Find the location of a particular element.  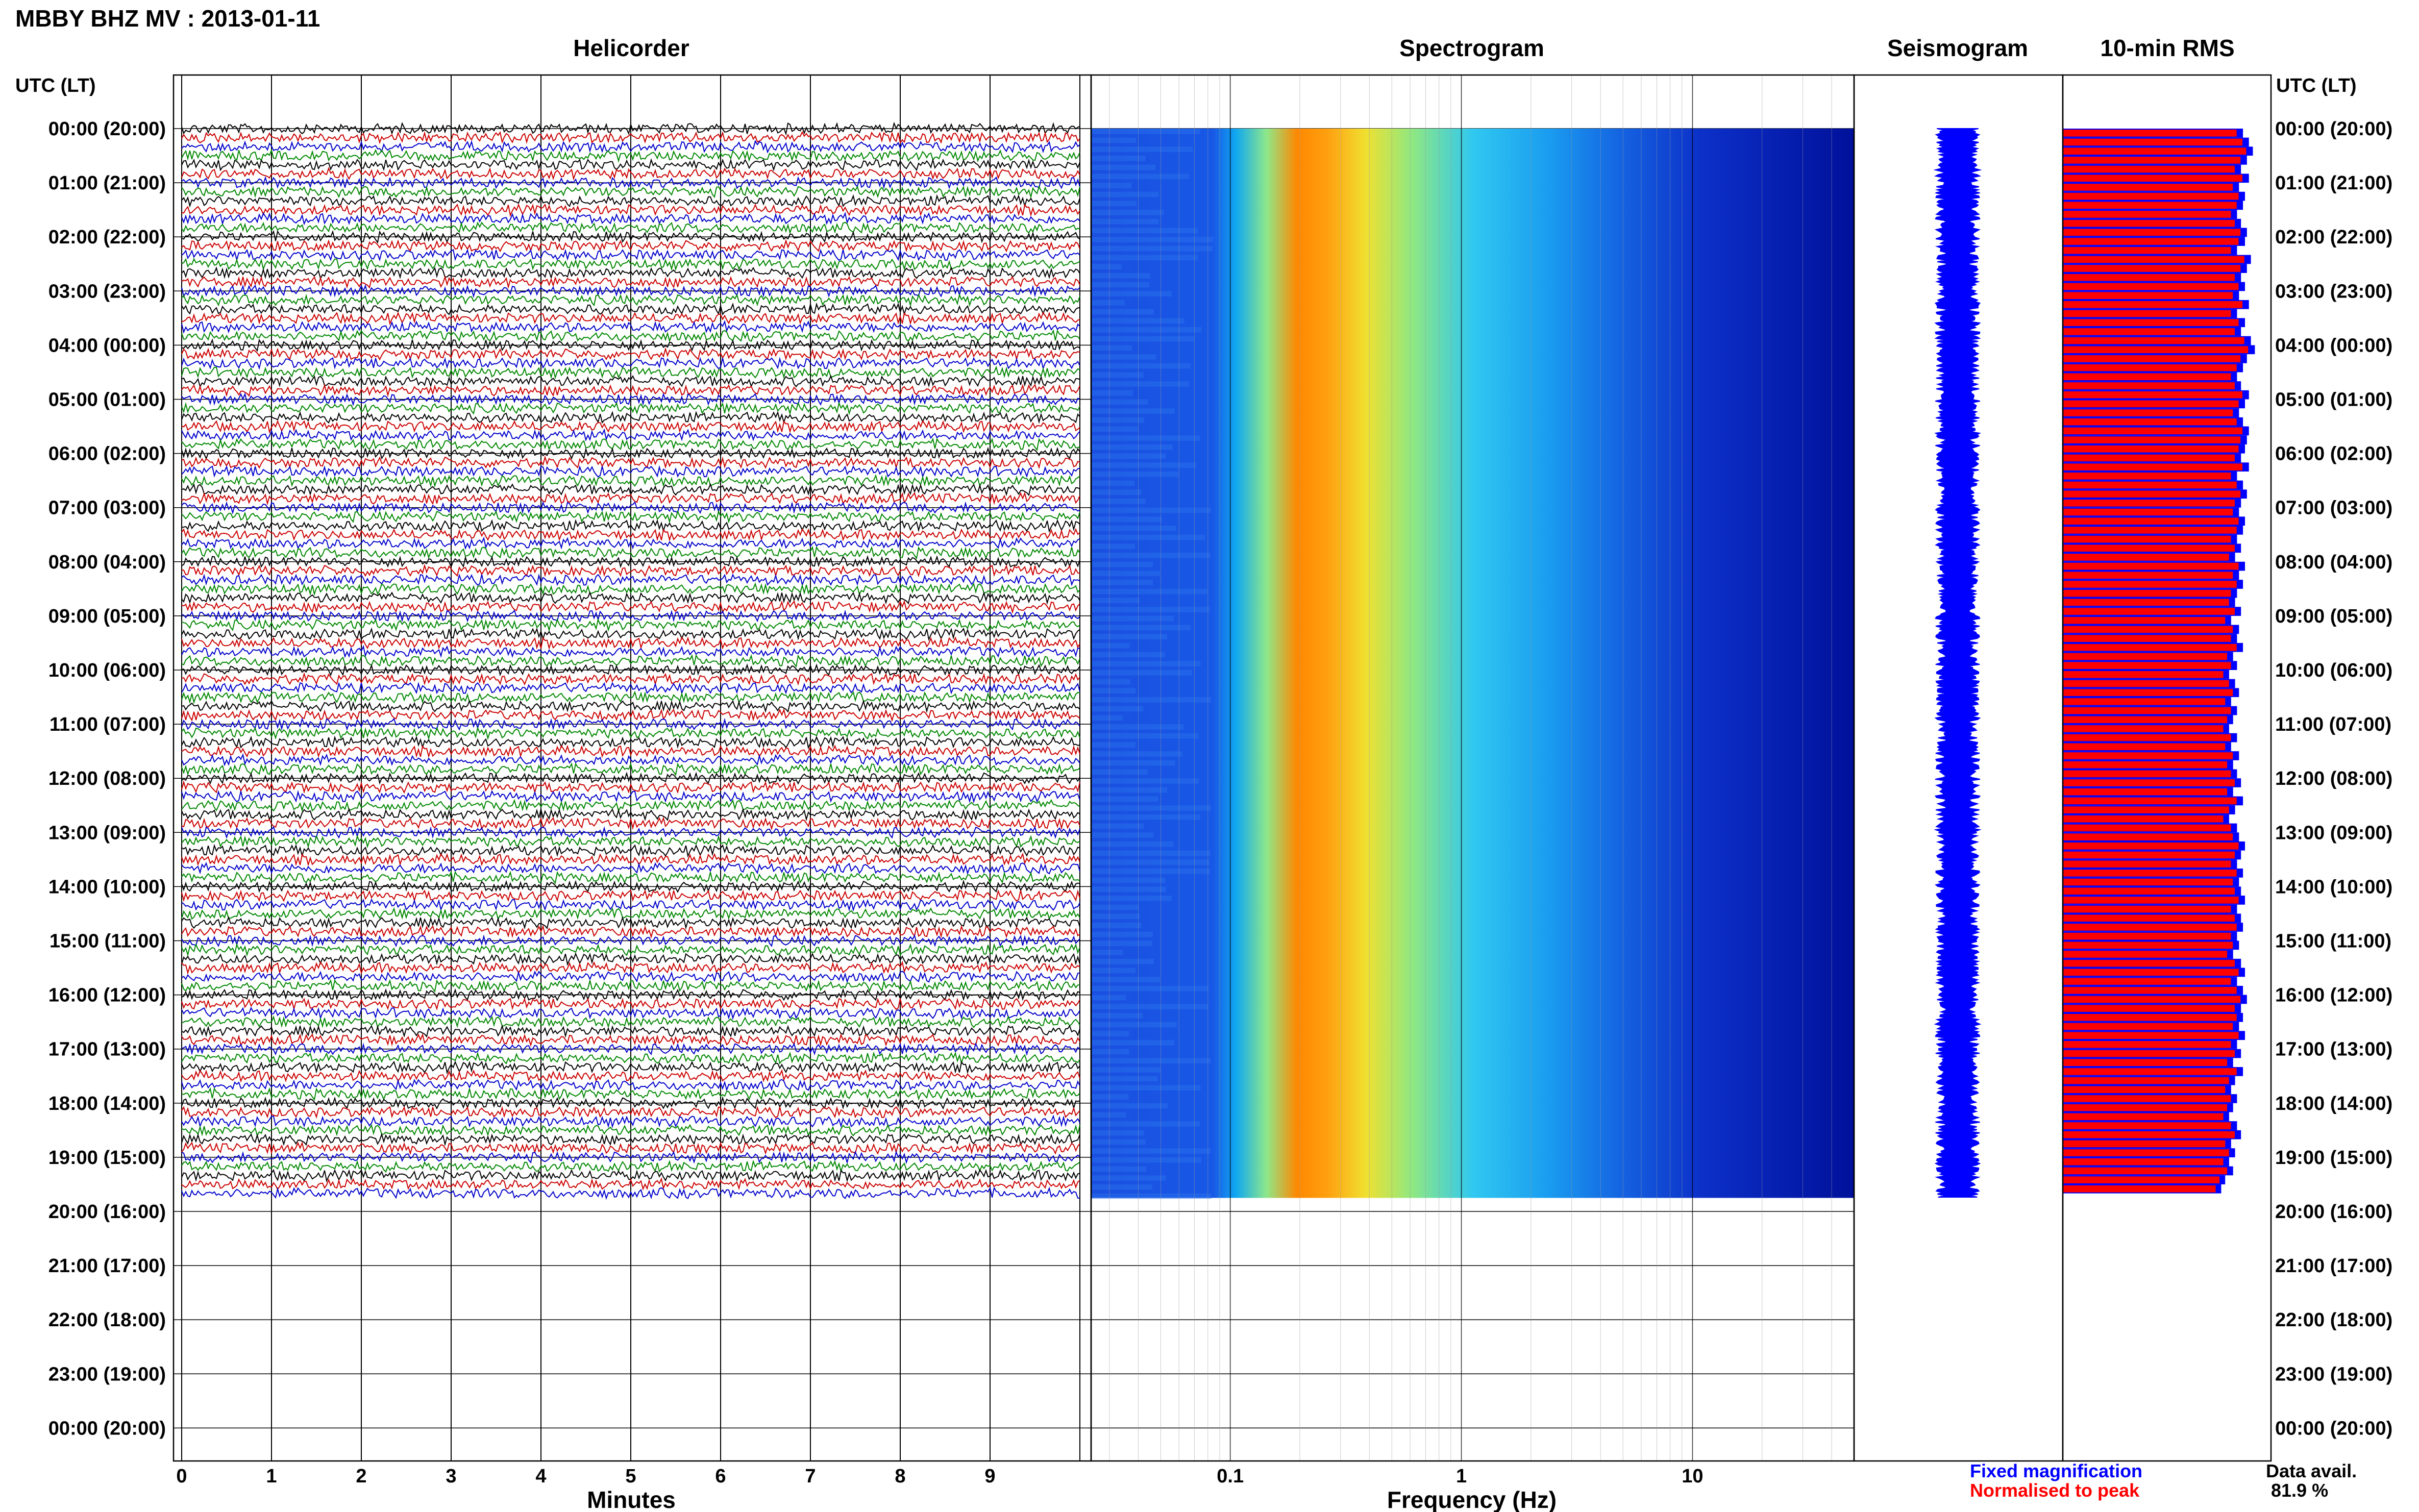

time-label-left: 03:00 (23:00) is located at coordinates (107, 291).